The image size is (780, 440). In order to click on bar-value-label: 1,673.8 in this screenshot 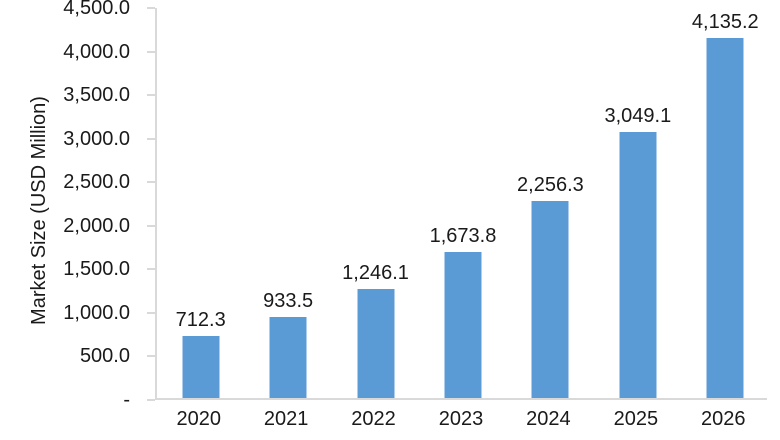, I will do `click(463, 236)`.